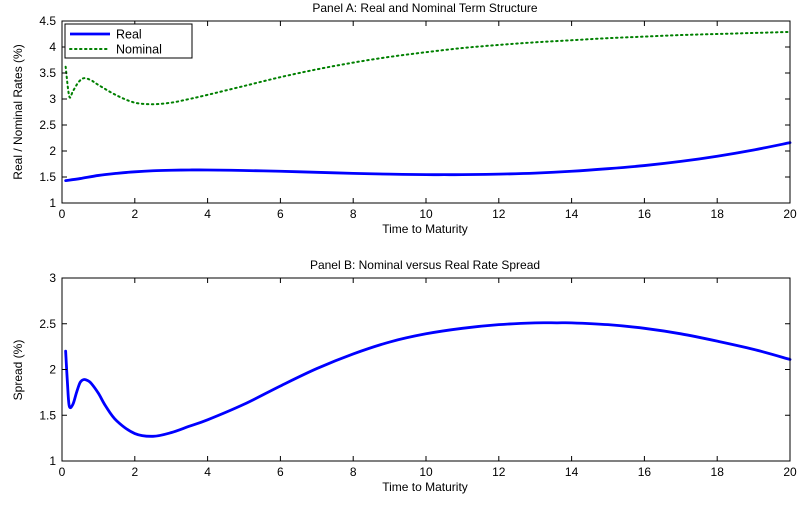  I want to click on panel-b-x-tick-label: 2, so click(134, 472).